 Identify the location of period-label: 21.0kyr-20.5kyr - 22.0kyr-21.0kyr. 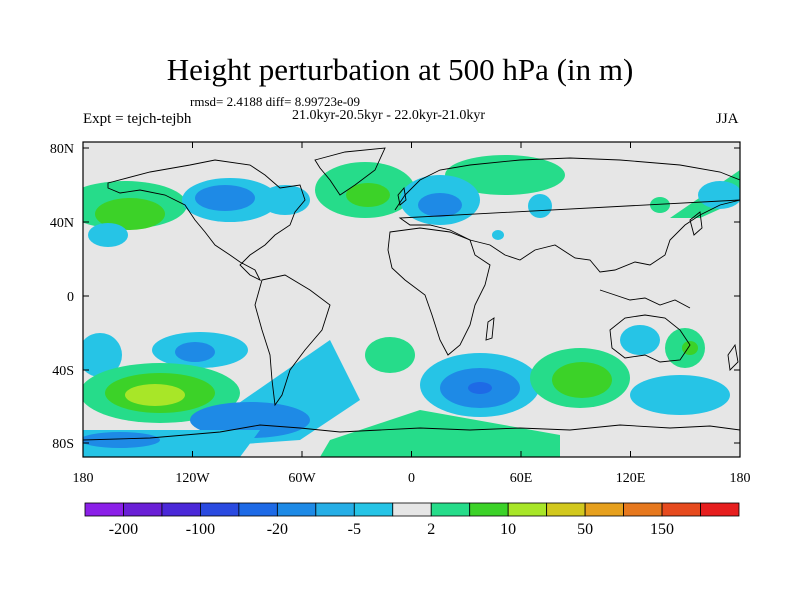
(389, 115).